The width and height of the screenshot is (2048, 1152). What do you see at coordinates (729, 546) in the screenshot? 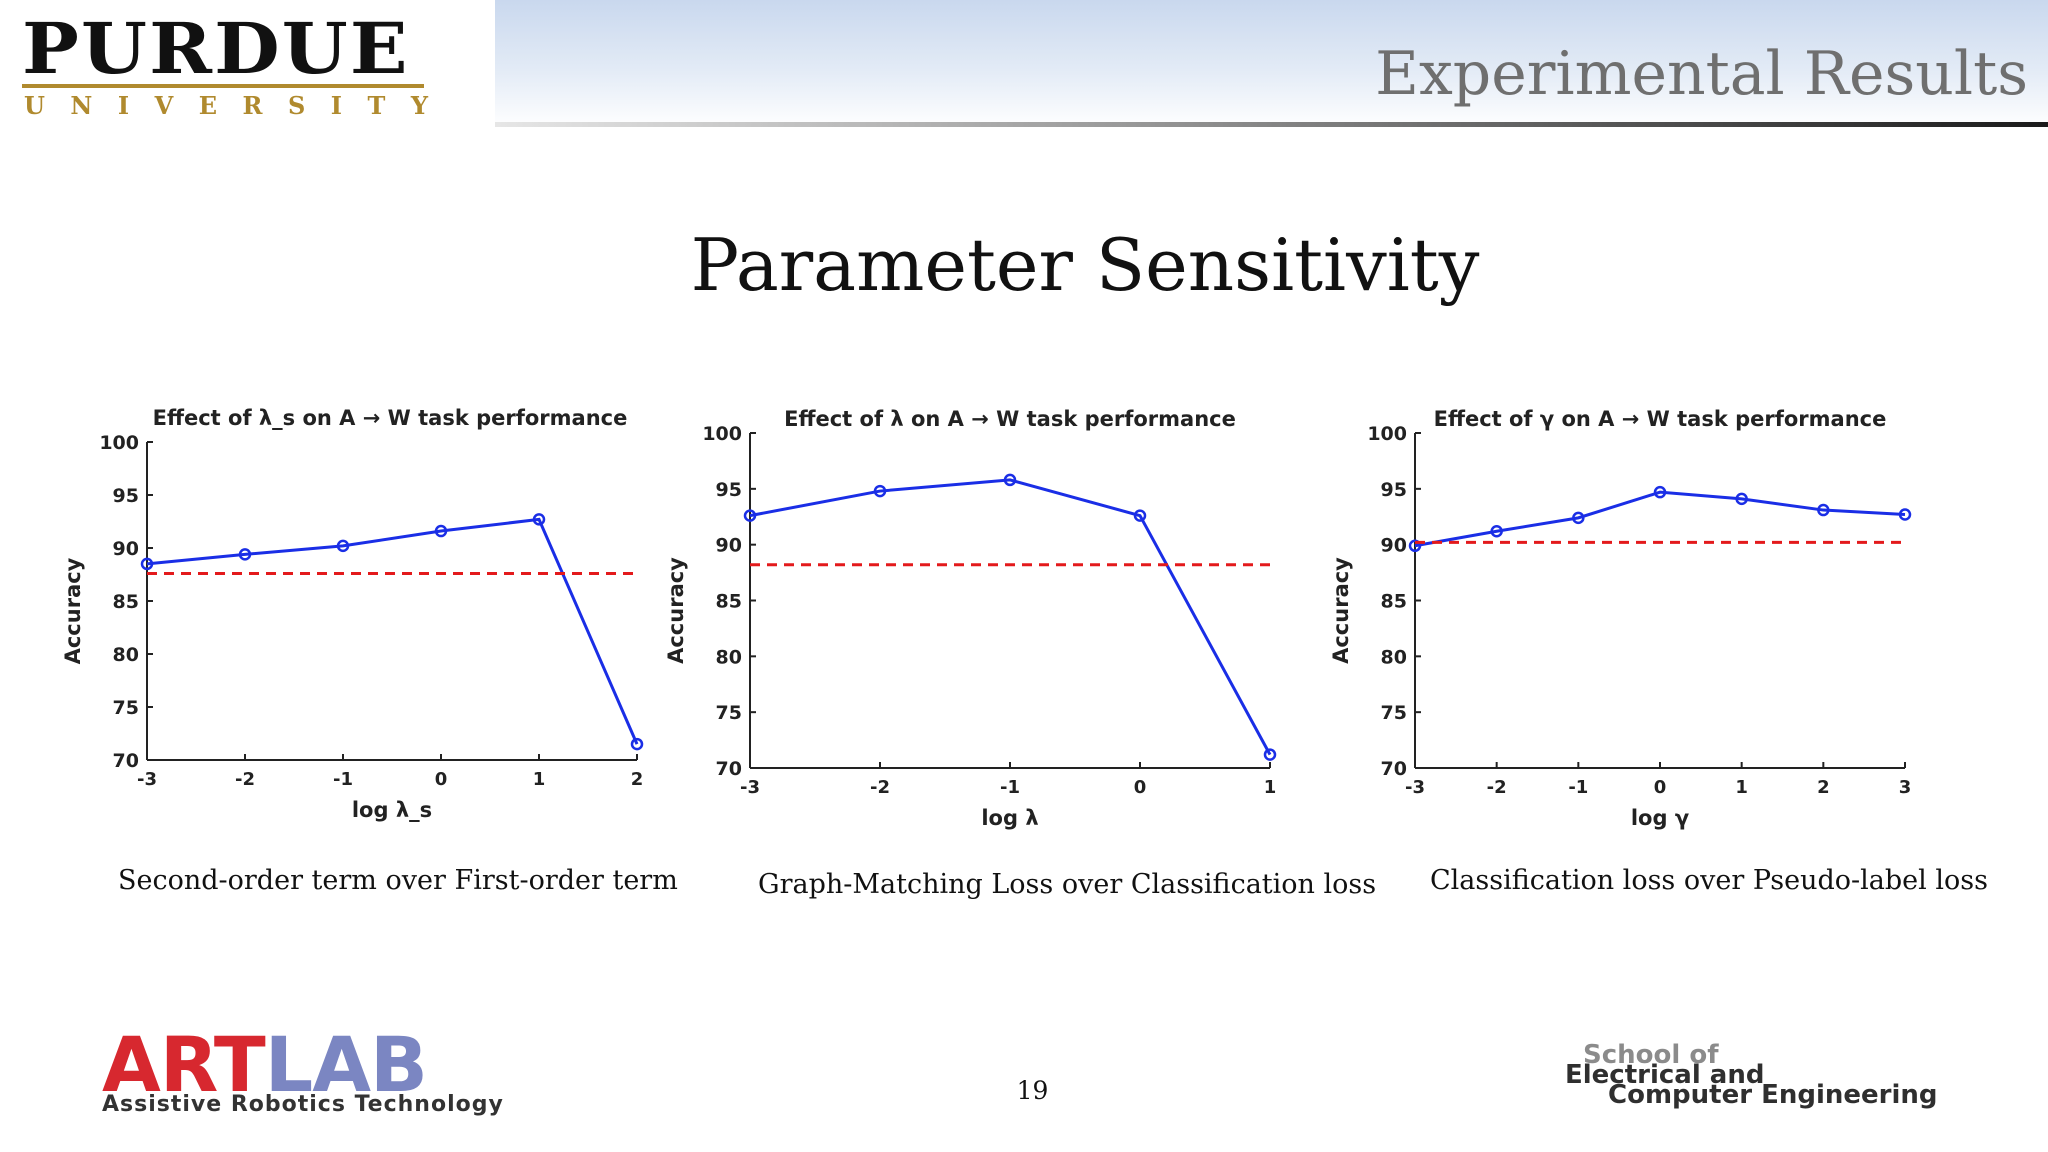
I see `chart2-ytick-label: 90` at bounding box center [729, 546].